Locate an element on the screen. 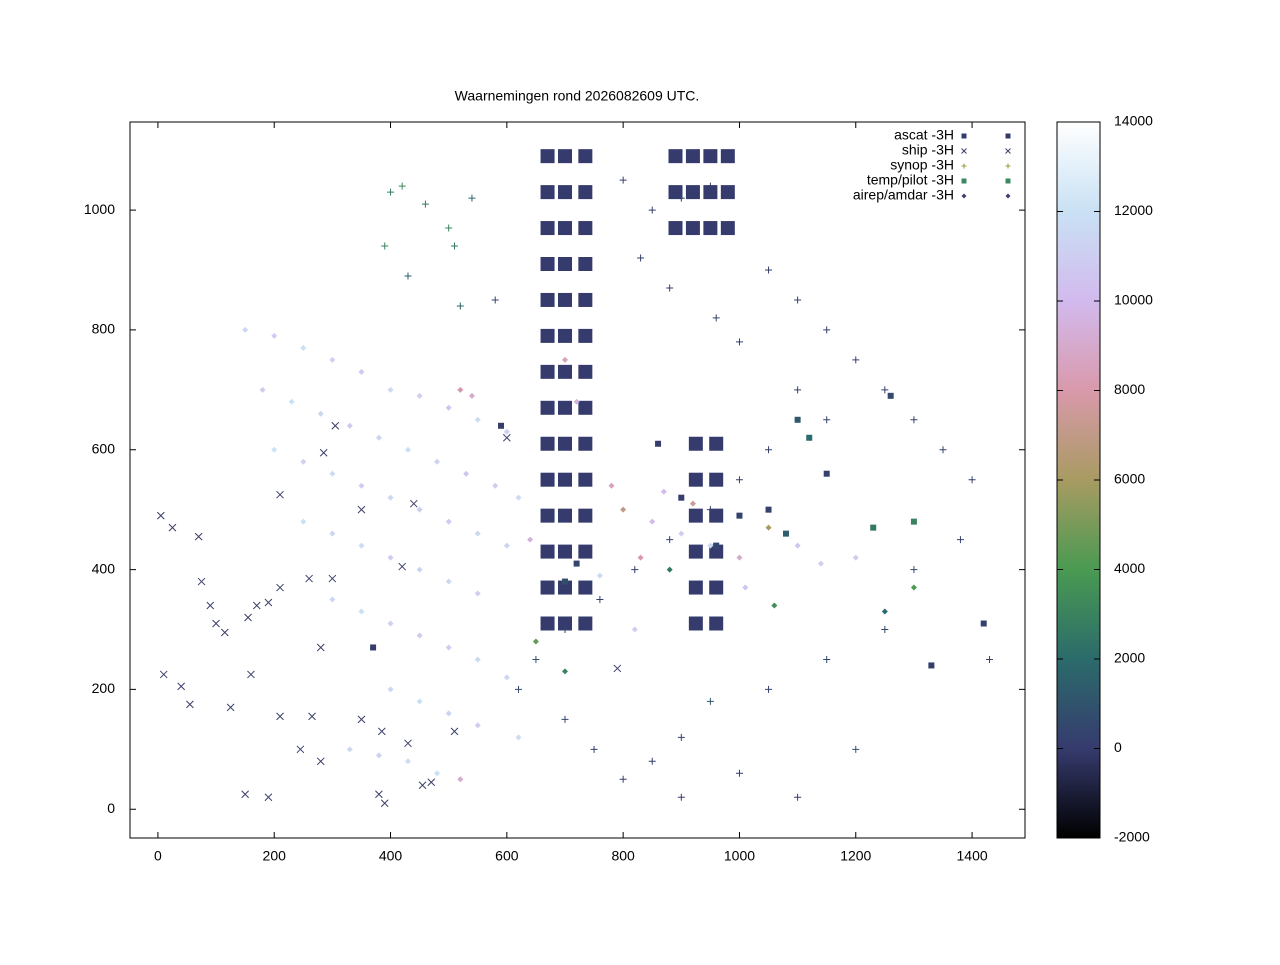 The width and height of the screenshot is (1280, 965). colorbar is located at coordinates (1078, 480).